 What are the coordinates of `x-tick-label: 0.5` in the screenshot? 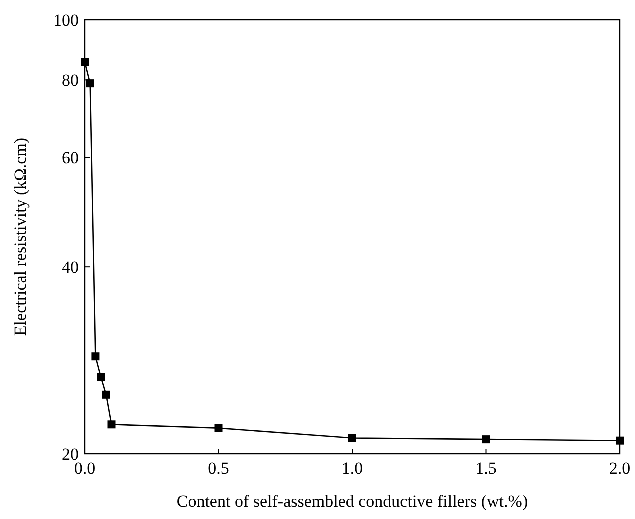 It's located at (219, 468).